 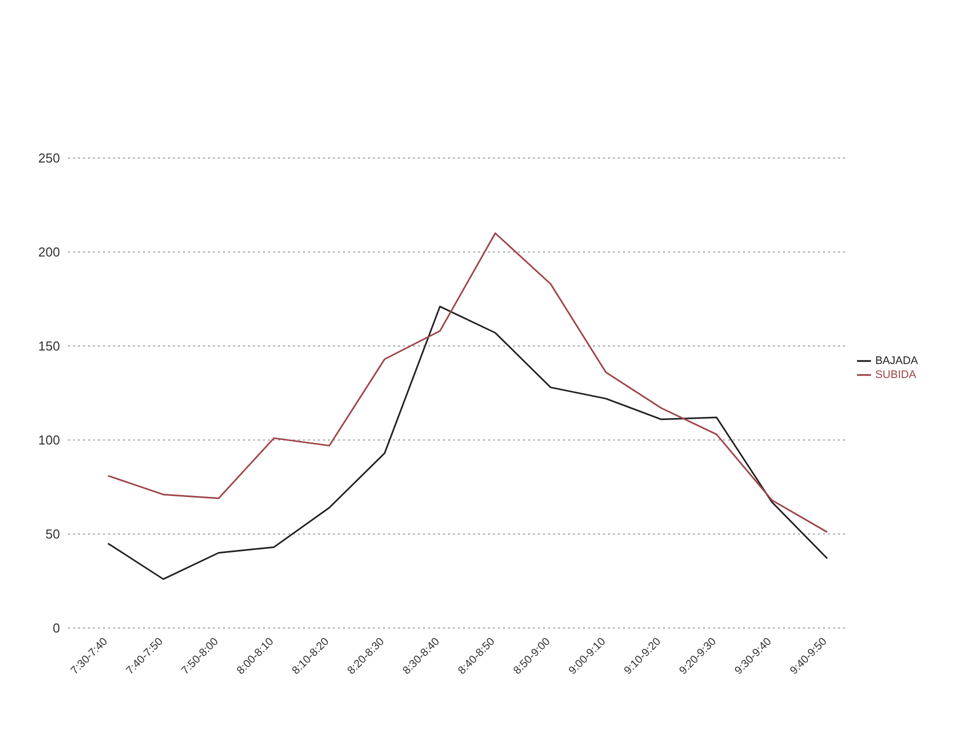 What do you see at coordinates (49, 252) in the screenshot?
I see `y-tick-label: 200` at bounding box center [49, 252].